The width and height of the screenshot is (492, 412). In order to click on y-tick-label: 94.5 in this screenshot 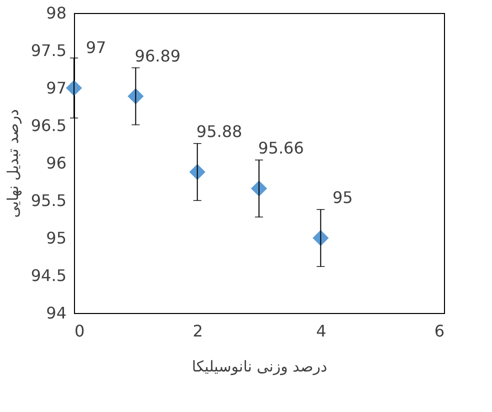, I will do `click(48, 275)`.